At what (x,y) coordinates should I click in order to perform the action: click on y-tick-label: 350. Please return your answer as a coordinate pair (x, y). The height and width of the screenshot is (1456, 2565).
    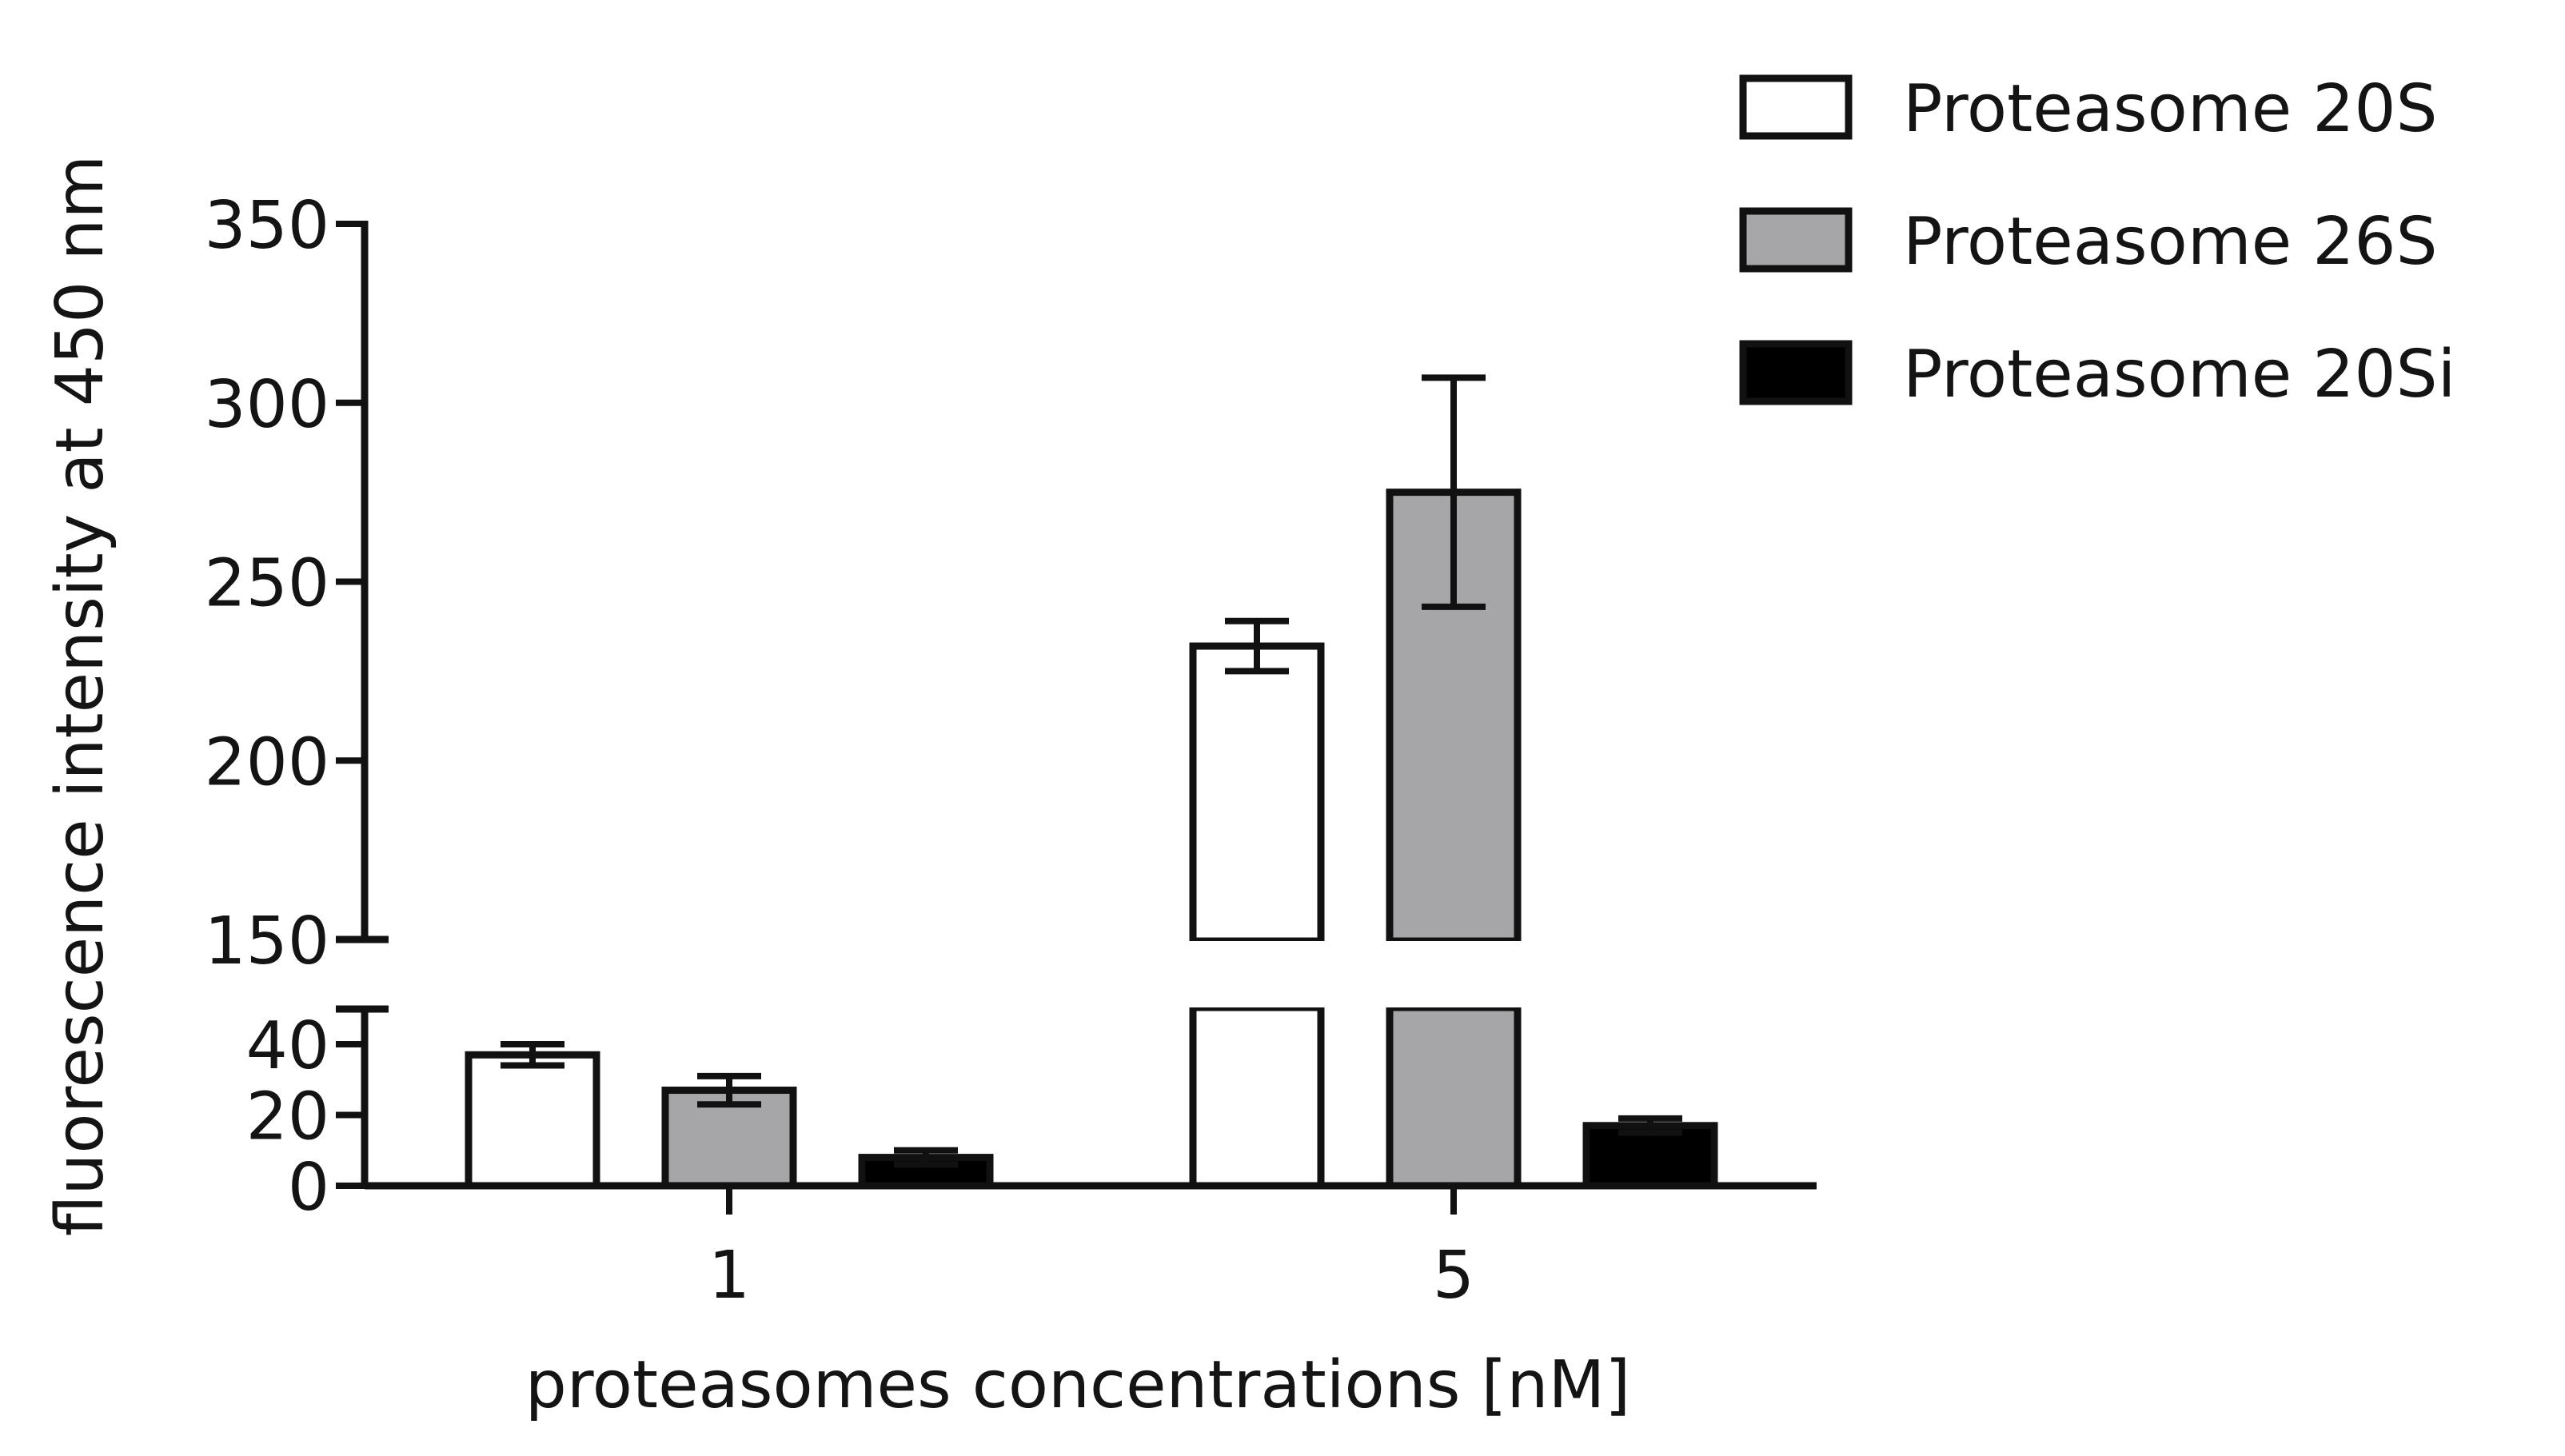
    Looking at the image, I should click on (266, 226).